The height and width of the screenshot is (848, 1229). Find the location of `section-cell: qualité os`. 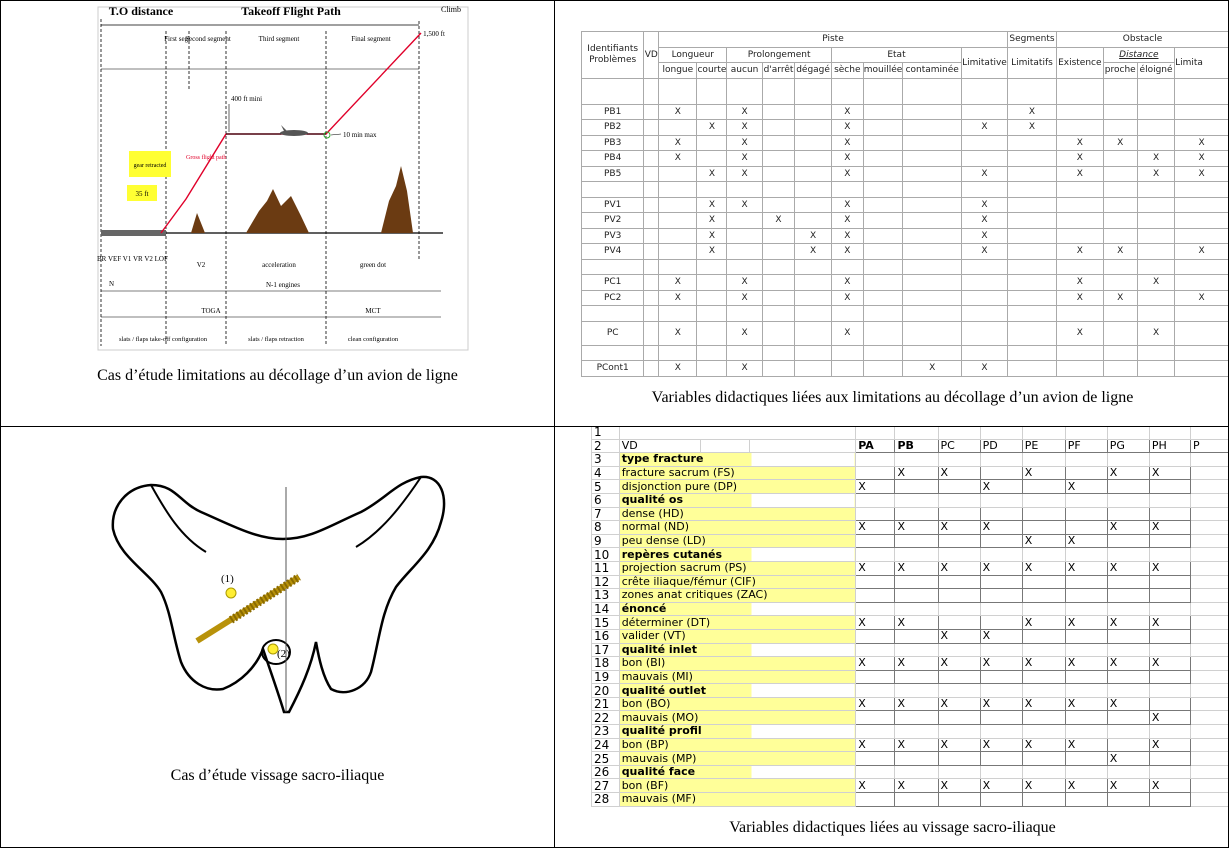

section-cell: qualité os is located at coordinates (737, 500).